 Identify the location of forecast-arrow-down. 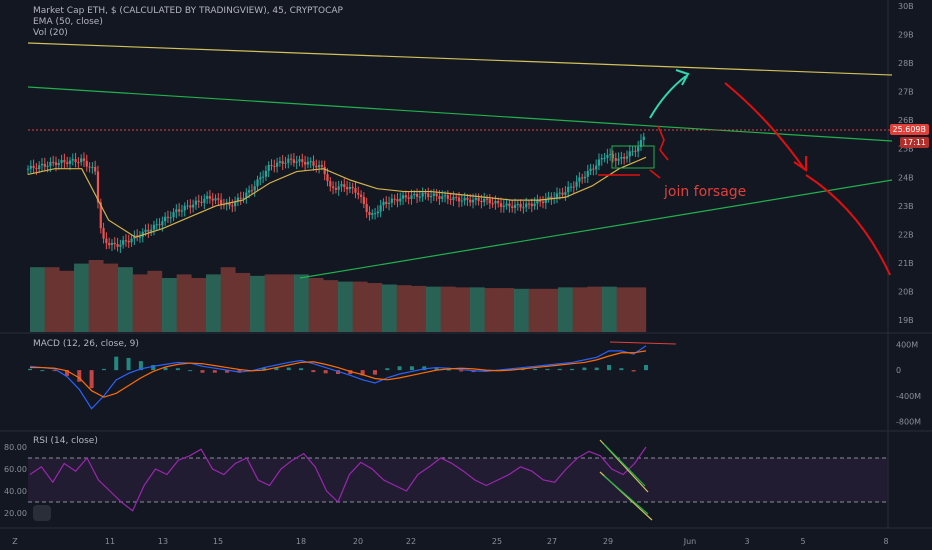
(765, 126).